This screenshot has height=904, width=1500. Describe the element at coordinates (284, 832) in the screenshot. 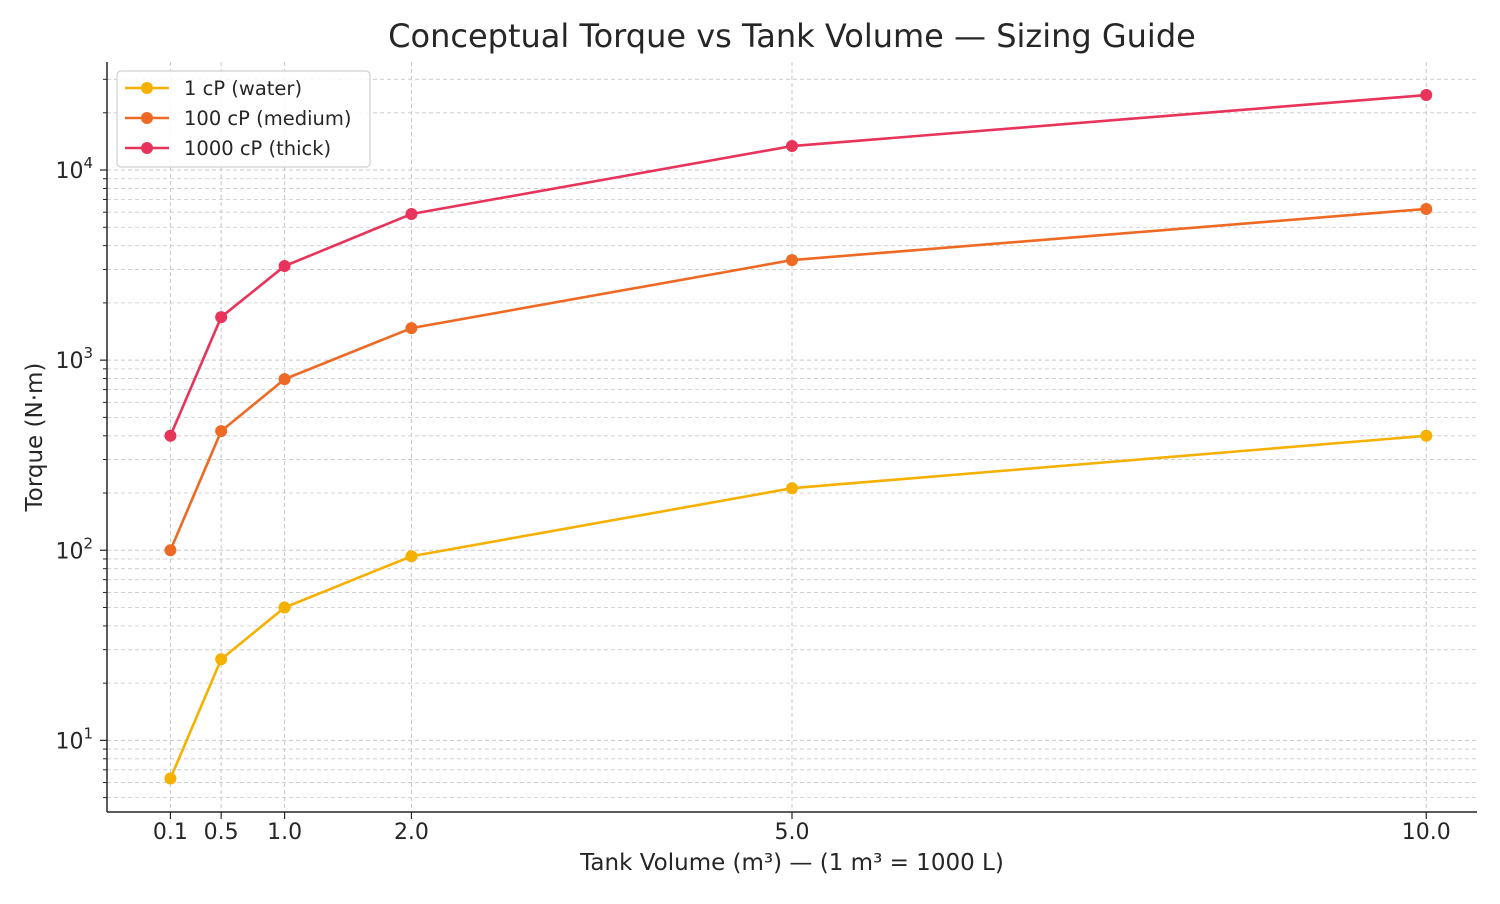

I see `x-tick-label: 1.0` at that location.